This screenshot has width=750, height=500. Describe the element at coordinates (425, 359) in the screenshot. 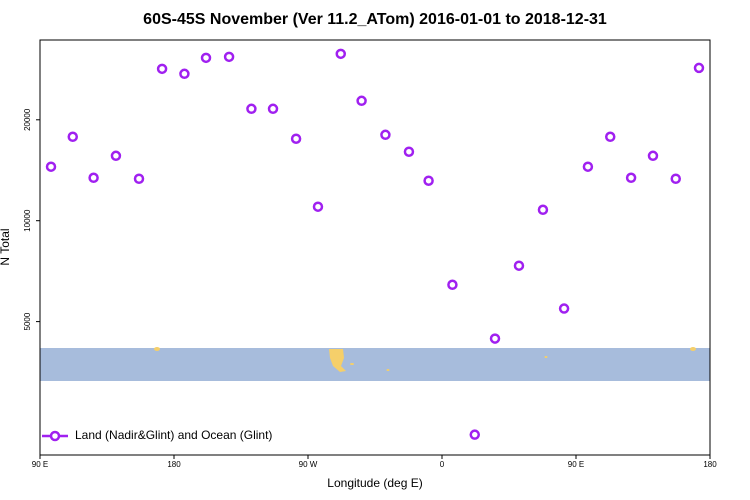

I see `land-shapes` at that location.